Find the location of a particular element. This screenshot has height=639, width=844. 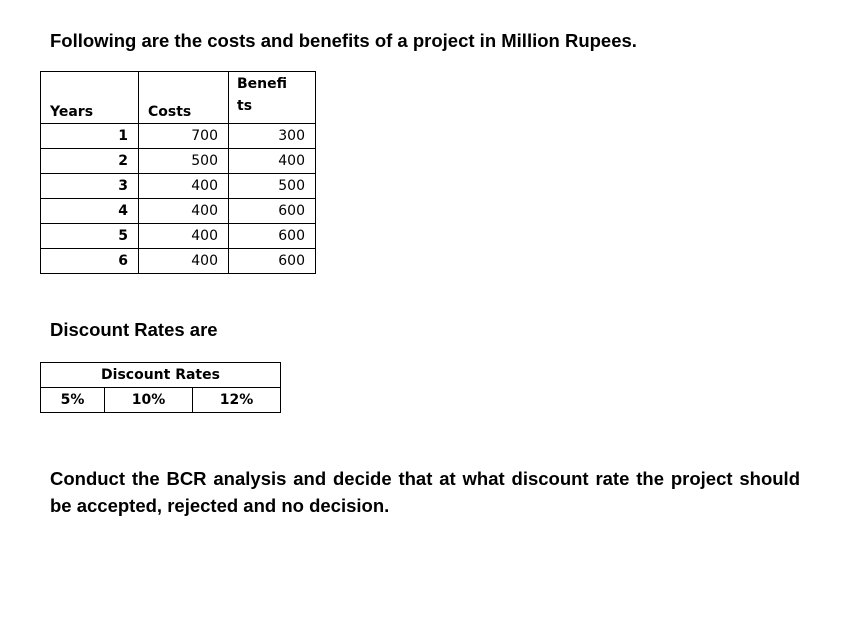

header-costs: Costs is located at coordinates (183, 97).